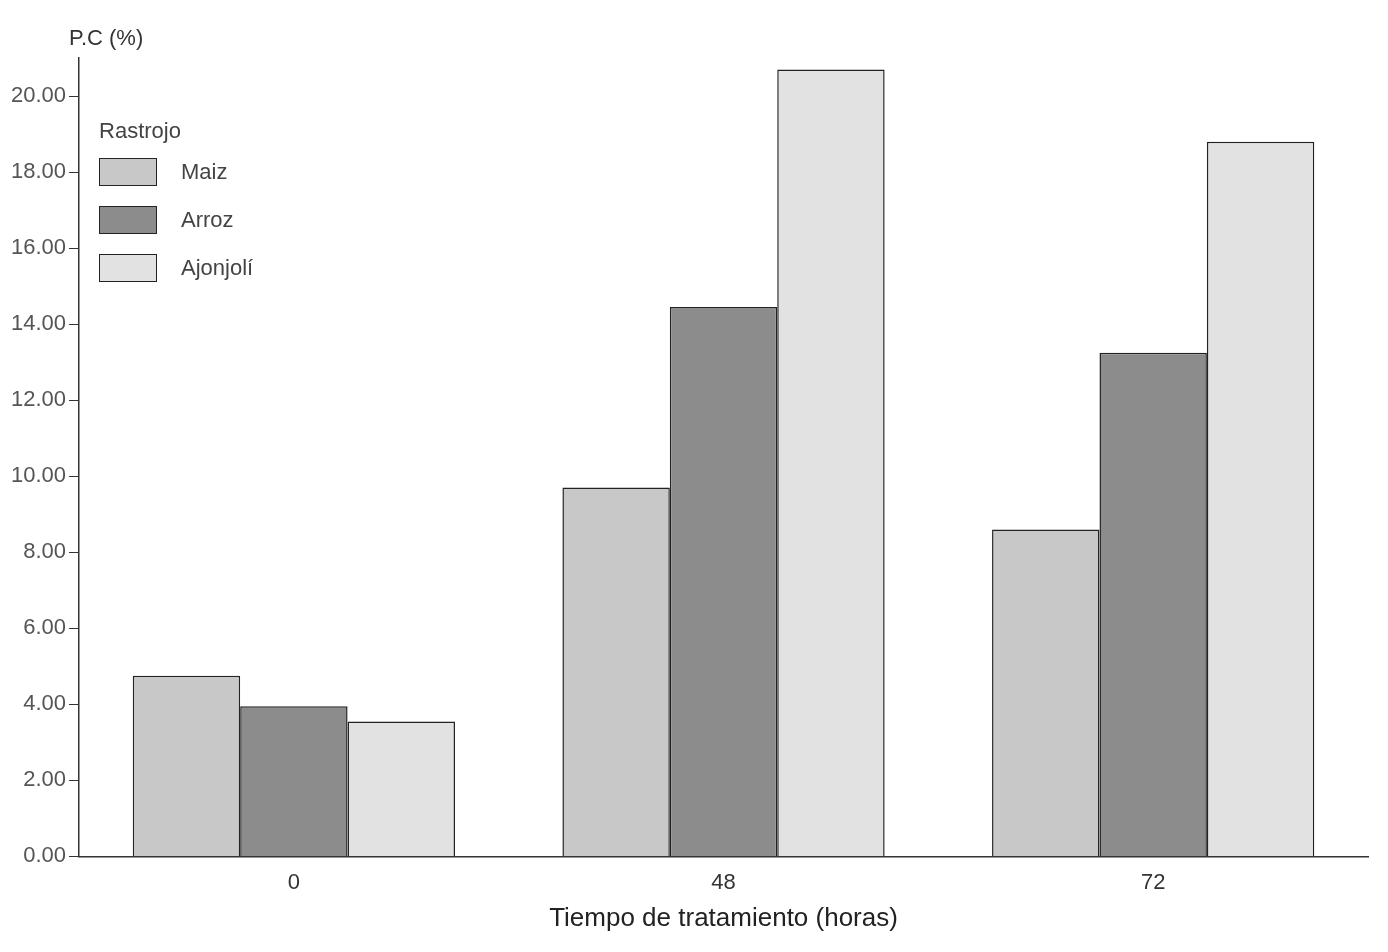 This screenshot has width=1388, height=952. I want to click on legend-label: Arroz, so click(207, 220).